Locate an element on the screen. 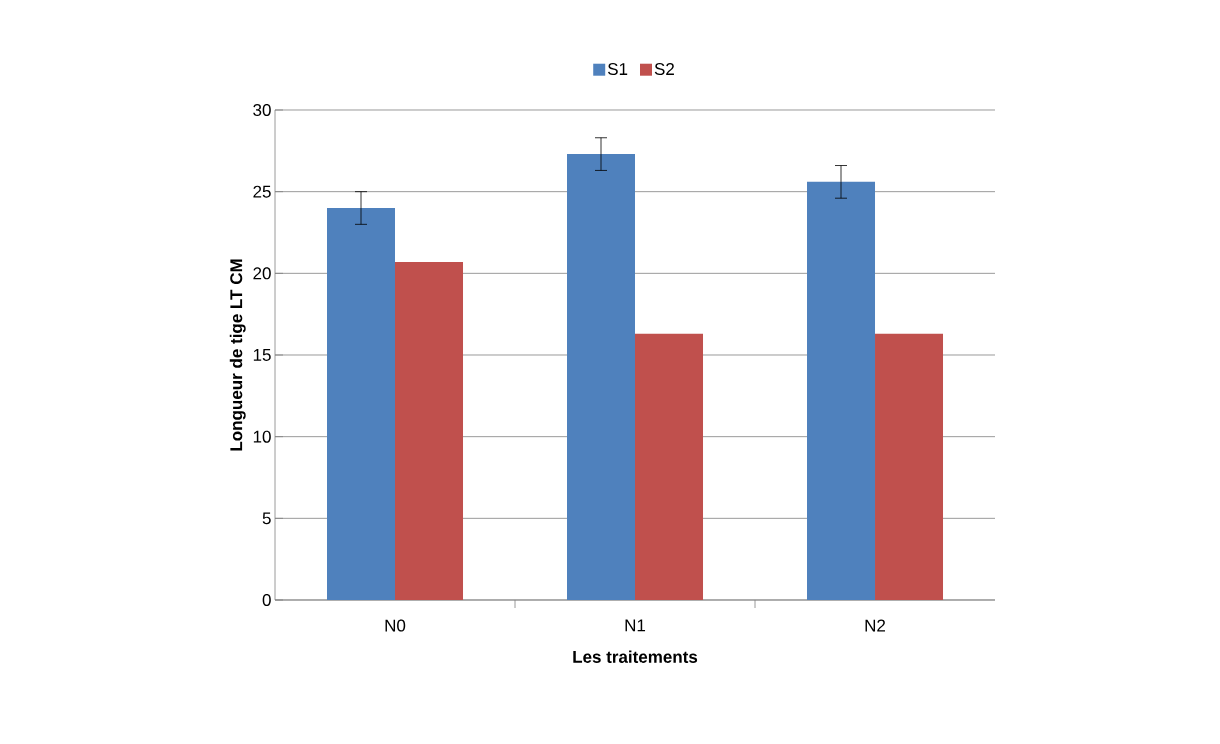 The height and width of the screenshot is (744, 1220). y-tick-label: 0 is located at coordinates (266, 600).